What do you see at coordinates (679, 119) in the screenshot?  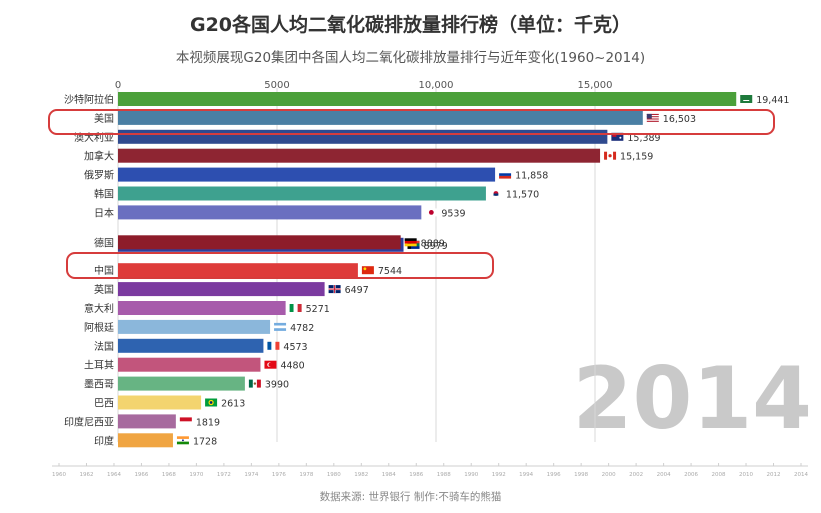 I see `value-label: 16,503` at bounding box center [679, 119].